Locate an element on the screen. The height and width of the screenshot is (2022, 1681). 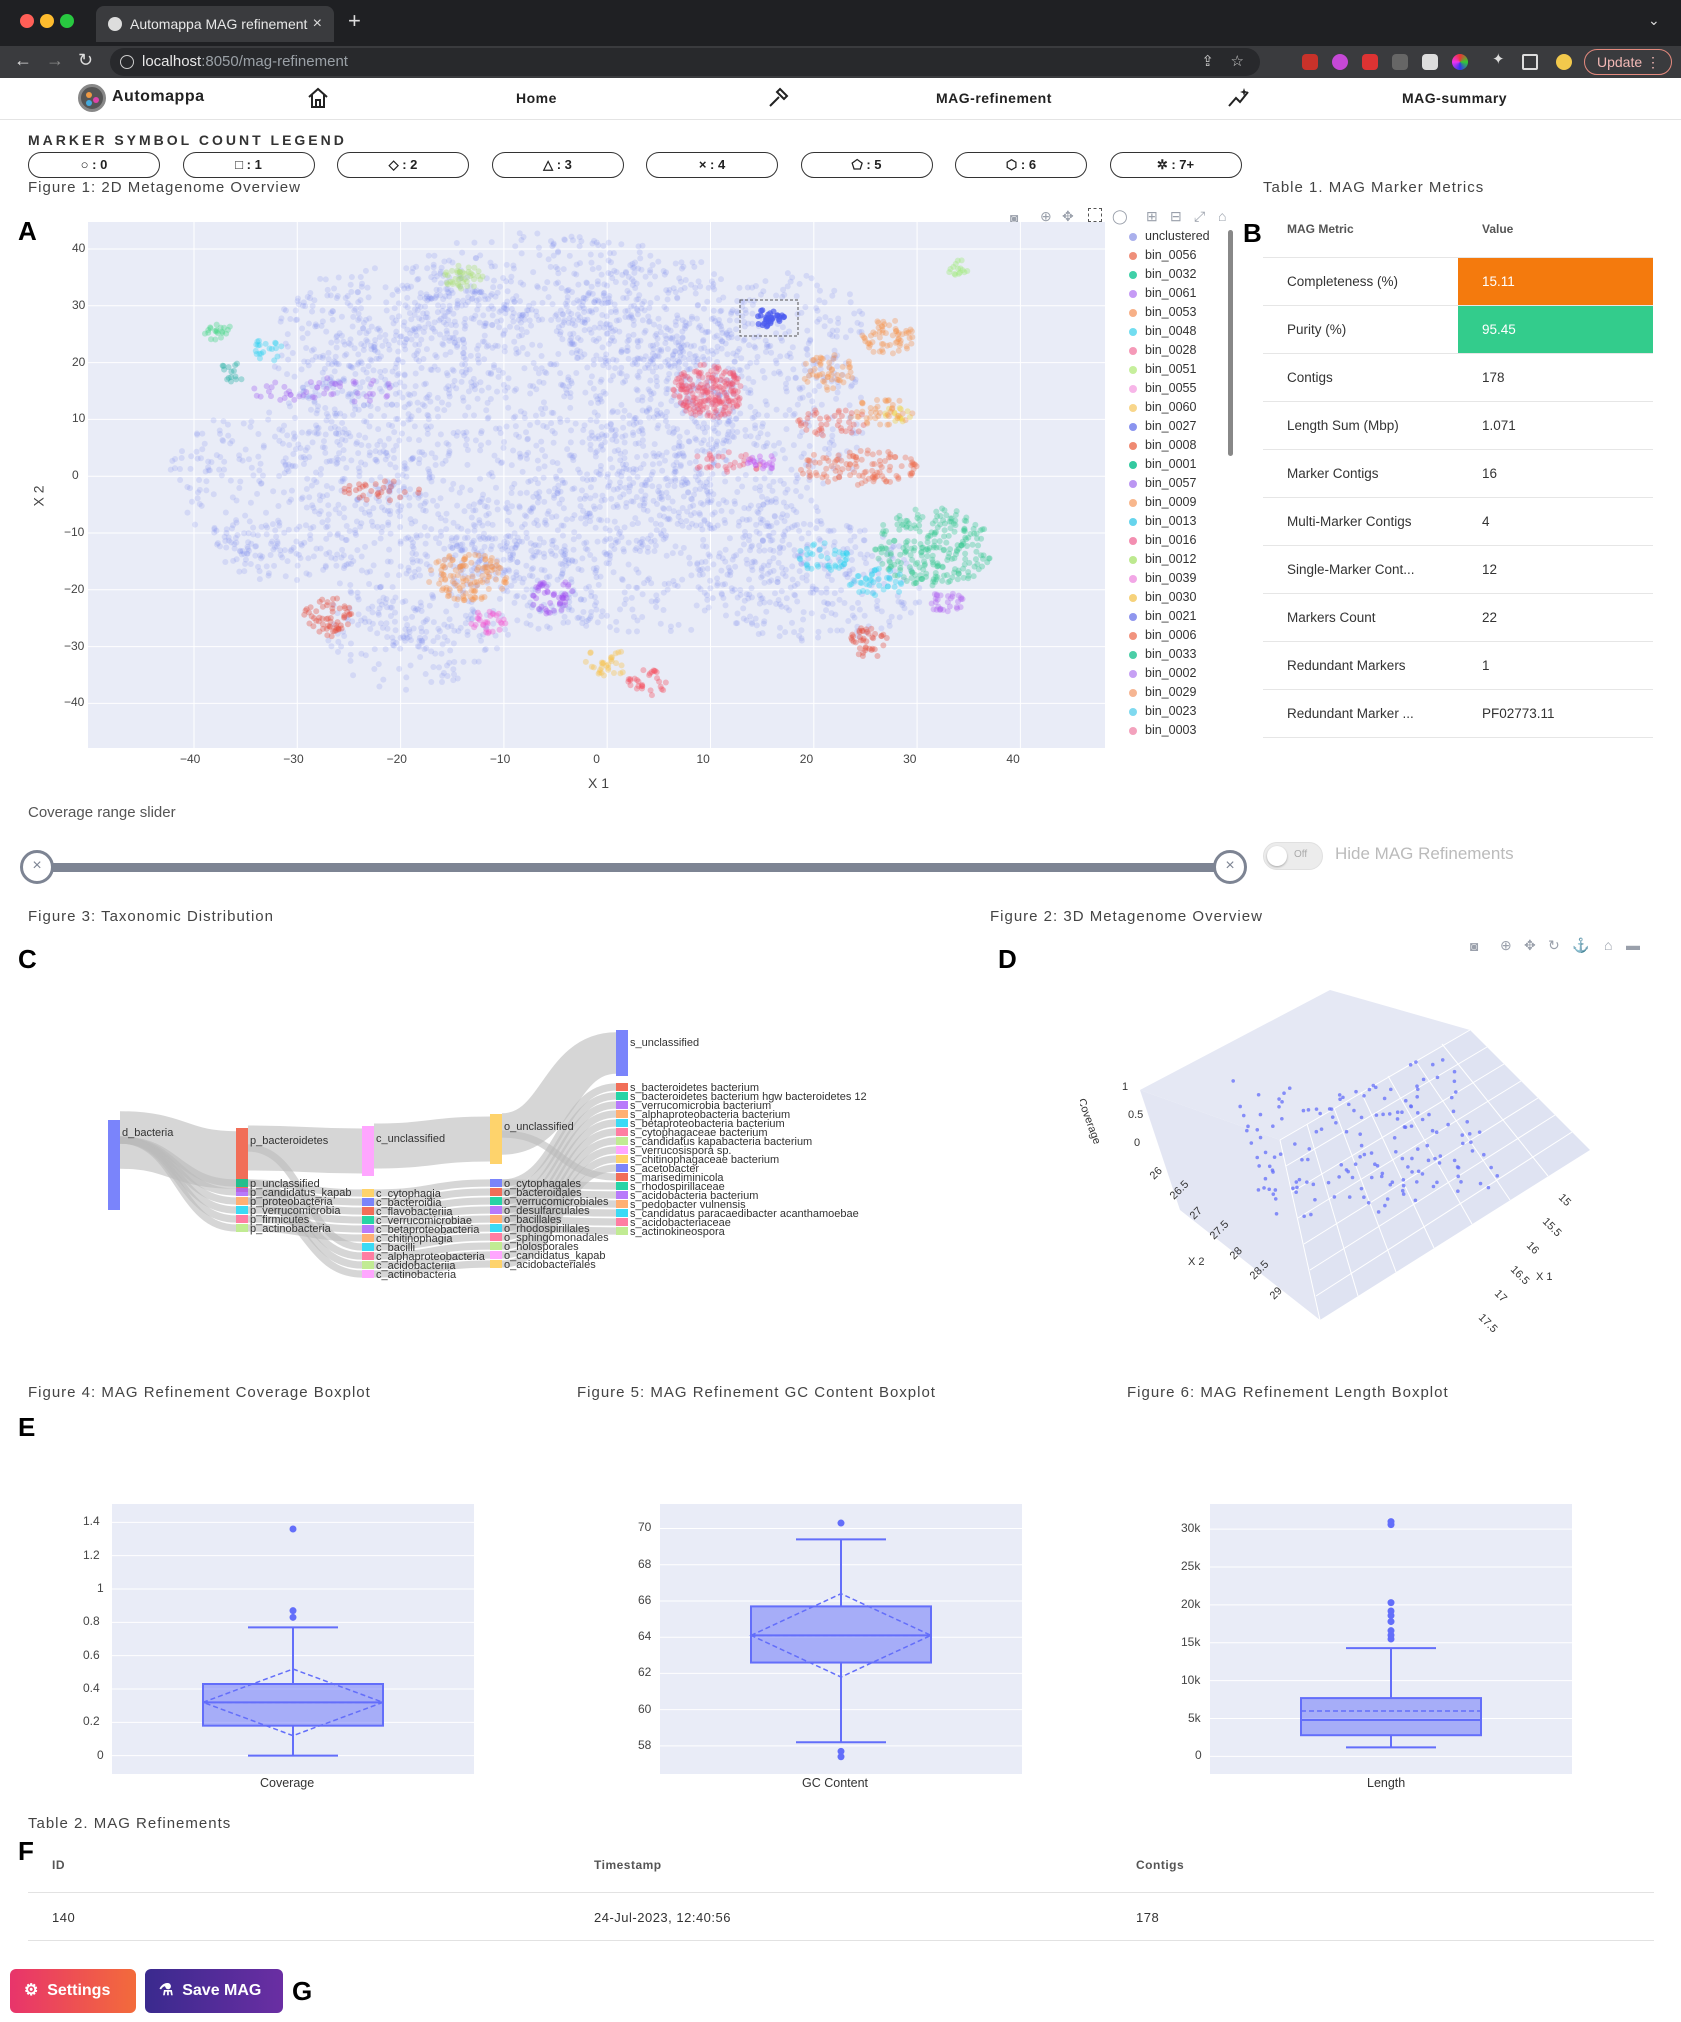
camera-icon: ◙ is located at coordinates (1014, 218).